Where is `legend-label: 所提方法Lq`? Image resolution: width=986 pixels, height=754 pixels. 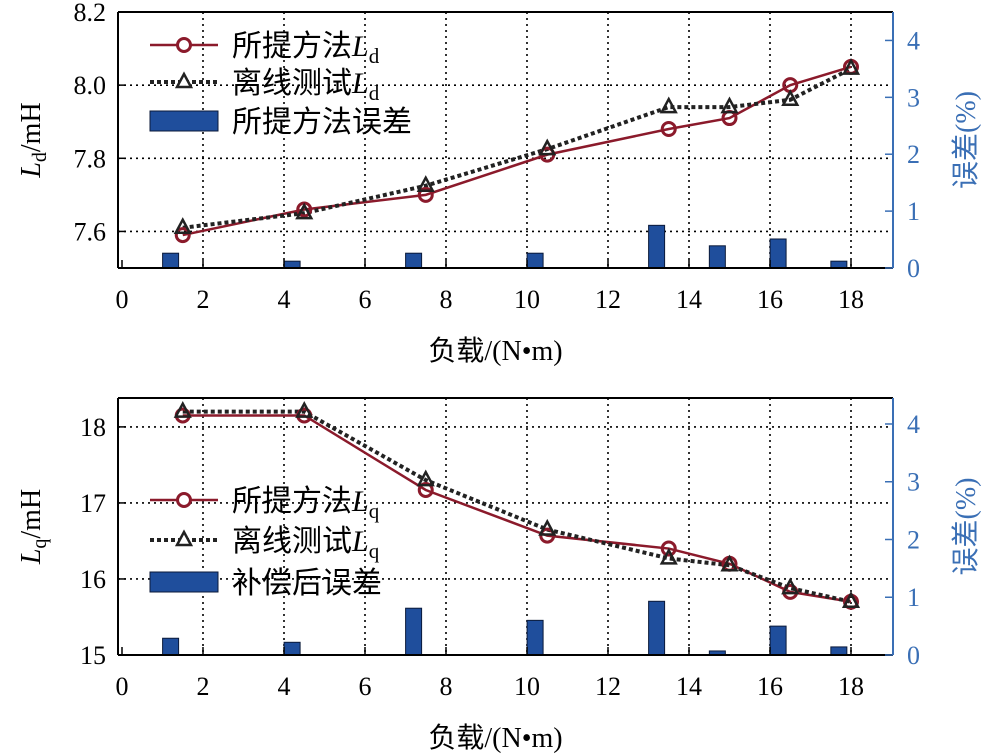
legend-label: 所提方法Lq is located at coordinates (306, 504).